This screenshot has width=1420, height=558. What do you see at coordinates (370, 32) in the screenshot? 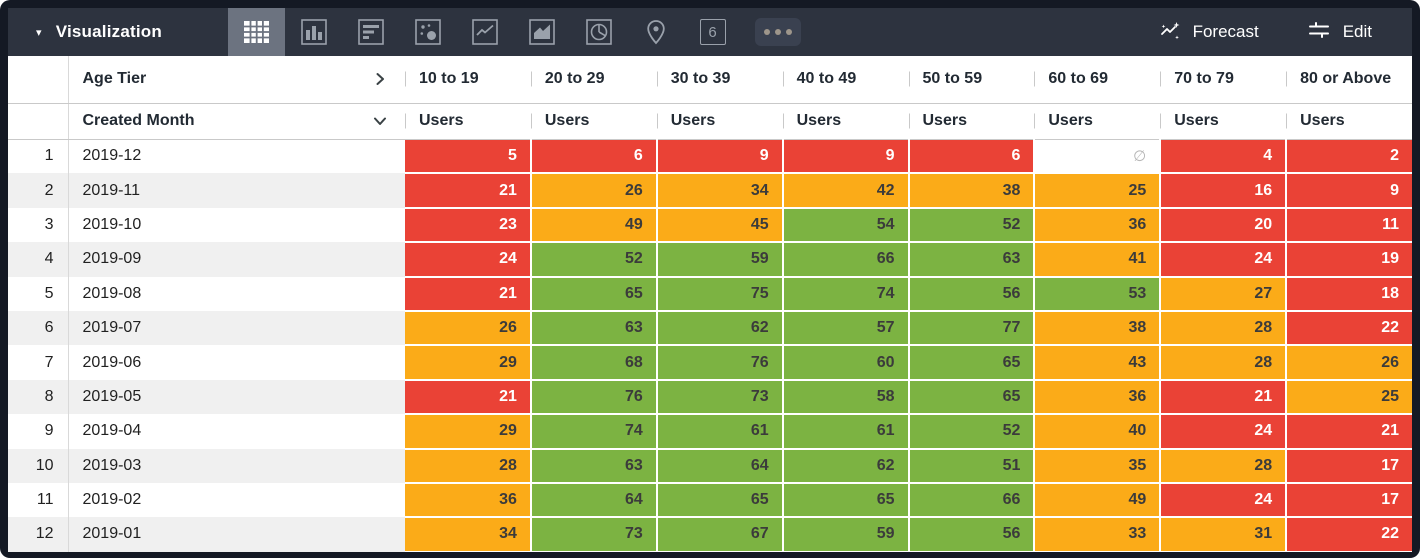
I see `viz-type-horizontal-bar-button` at bounding box center [370, 32].